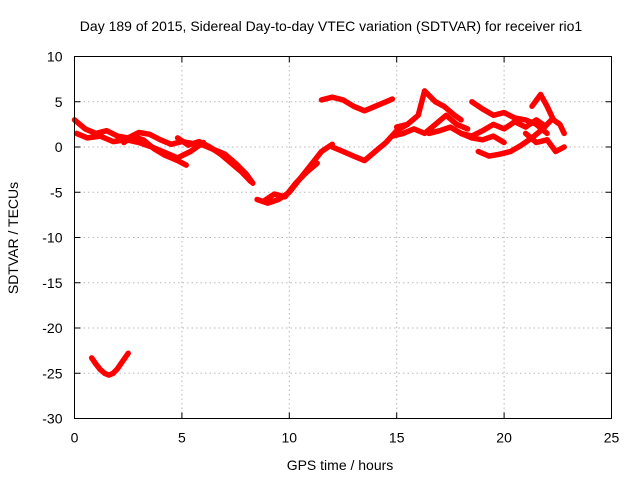  What do you see at coordinates (290, 438) in the screenshot?
I see `x-tick-label: 10` at bounding box center [290, 438].